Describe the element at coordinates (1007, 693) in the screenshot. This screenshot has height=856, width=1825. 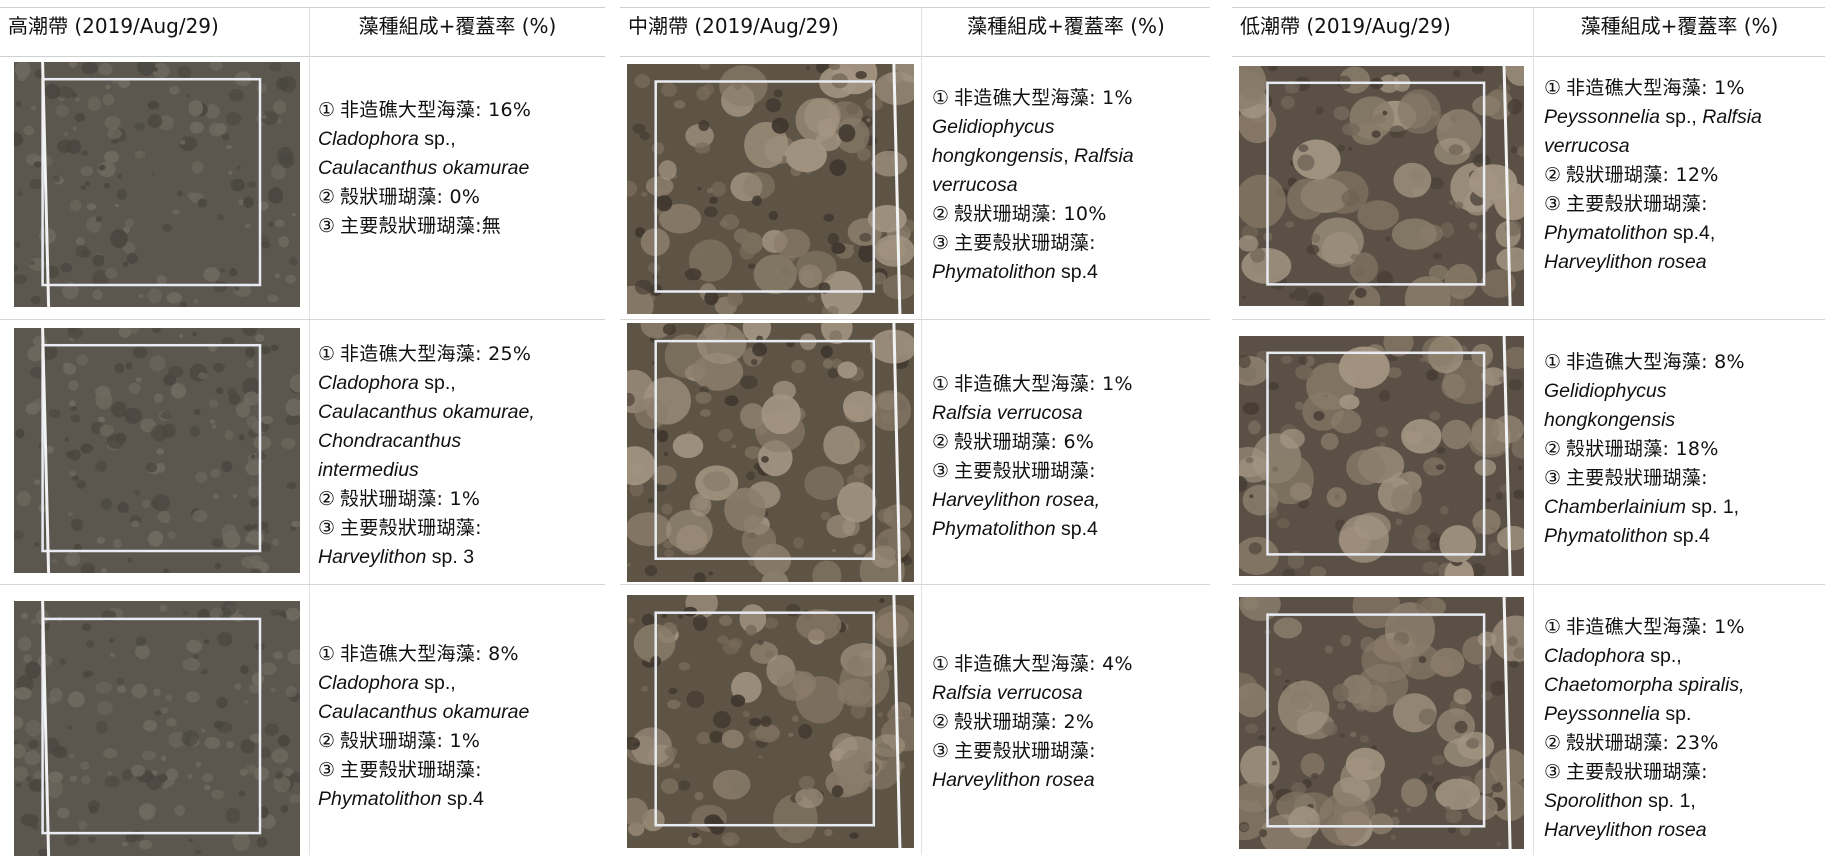
I see `species-name: Ralfsia verrucosa` at that location.